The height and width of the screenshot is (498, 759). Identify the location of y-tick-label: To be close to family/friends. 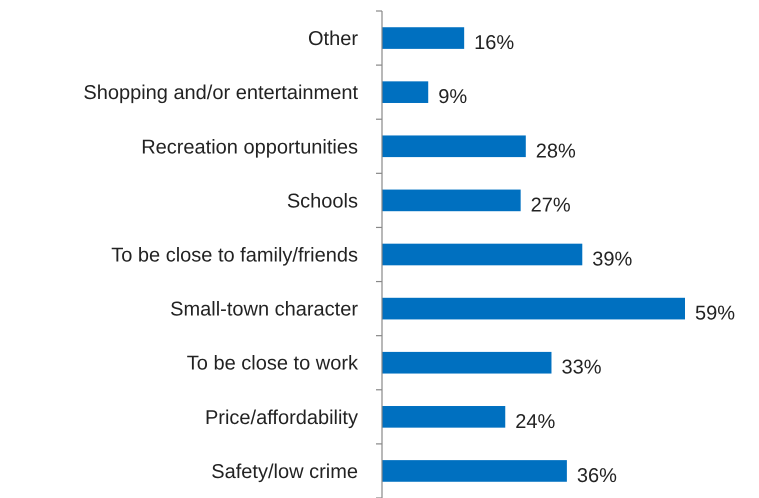
(234, 255).